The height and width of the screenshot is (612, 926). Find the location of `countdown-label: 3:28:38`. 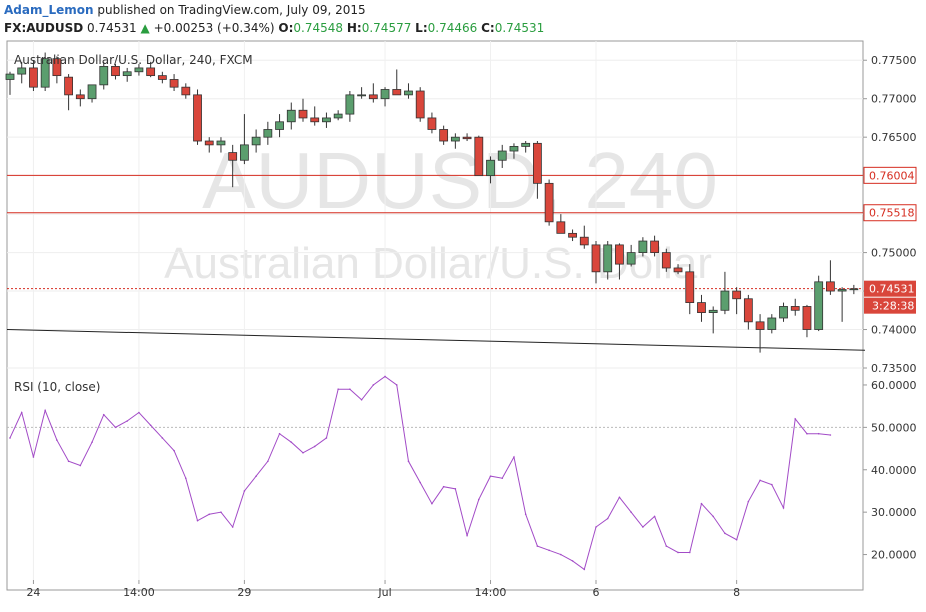

countdown-label: 3:28:38 is located at coordinates (893, 306).